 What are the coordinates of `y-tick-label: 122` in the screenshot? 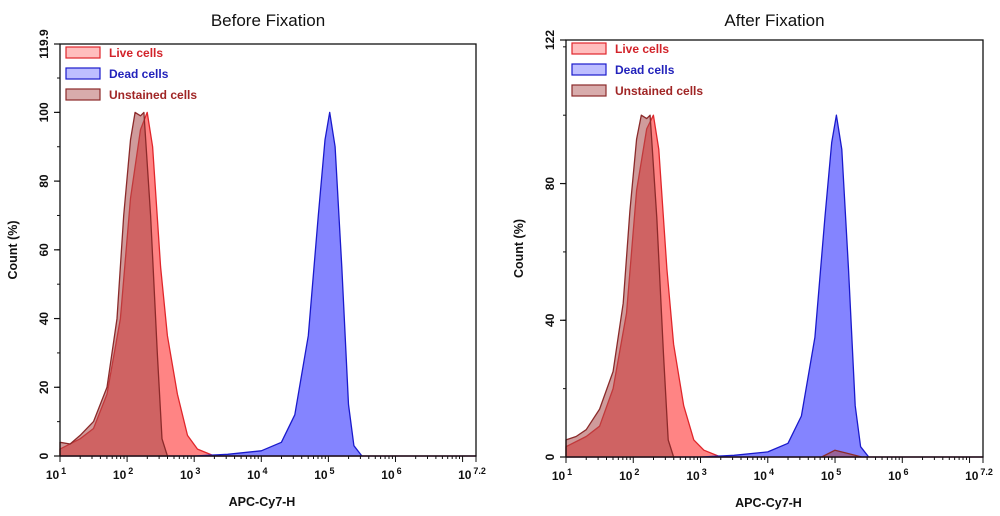 It's located at (550, 40).